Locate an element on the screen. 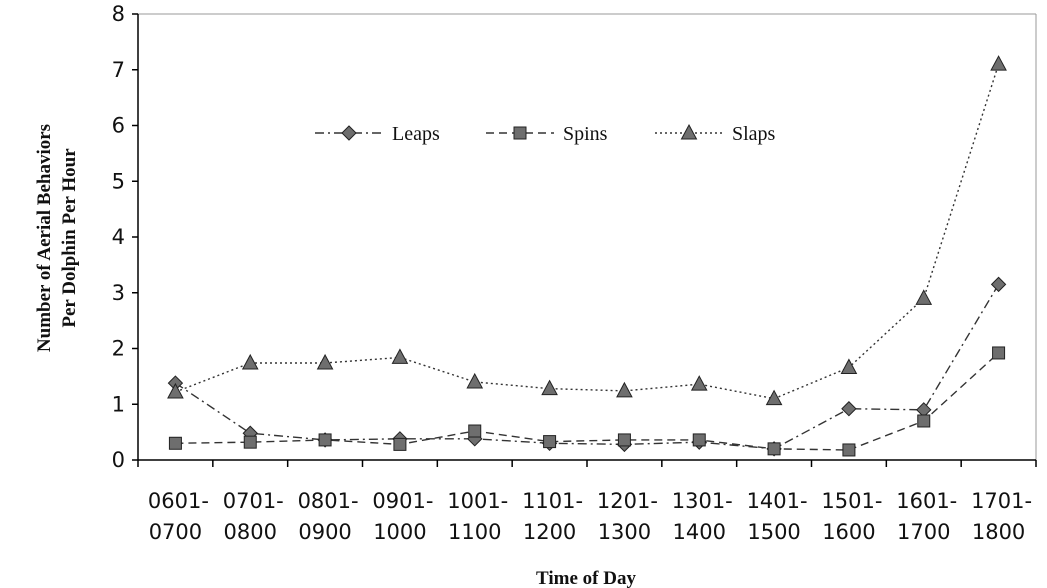  x-tick-label-line-2: 0800 is located at coordinates (250, 532).